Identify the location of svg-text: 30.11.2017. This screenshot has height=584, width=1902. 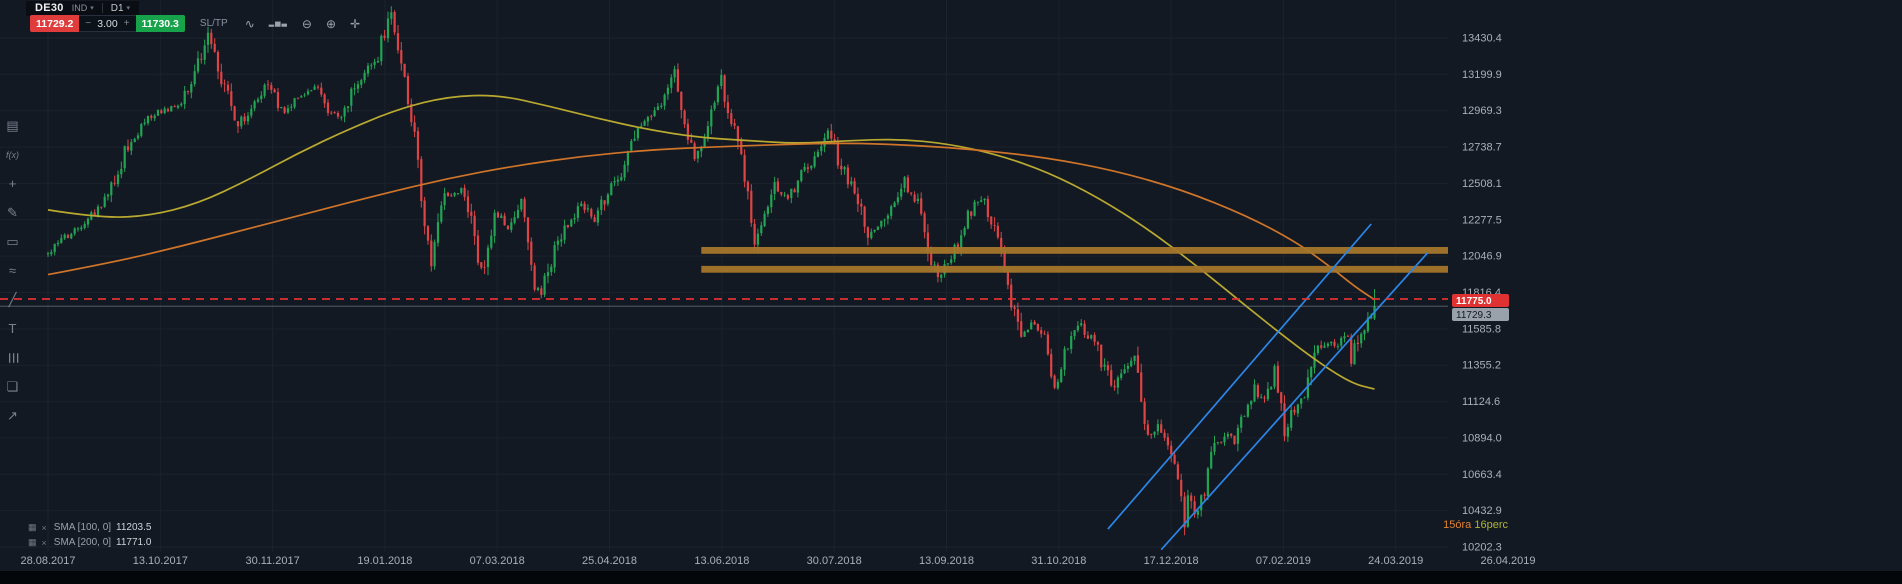
(272, 561).